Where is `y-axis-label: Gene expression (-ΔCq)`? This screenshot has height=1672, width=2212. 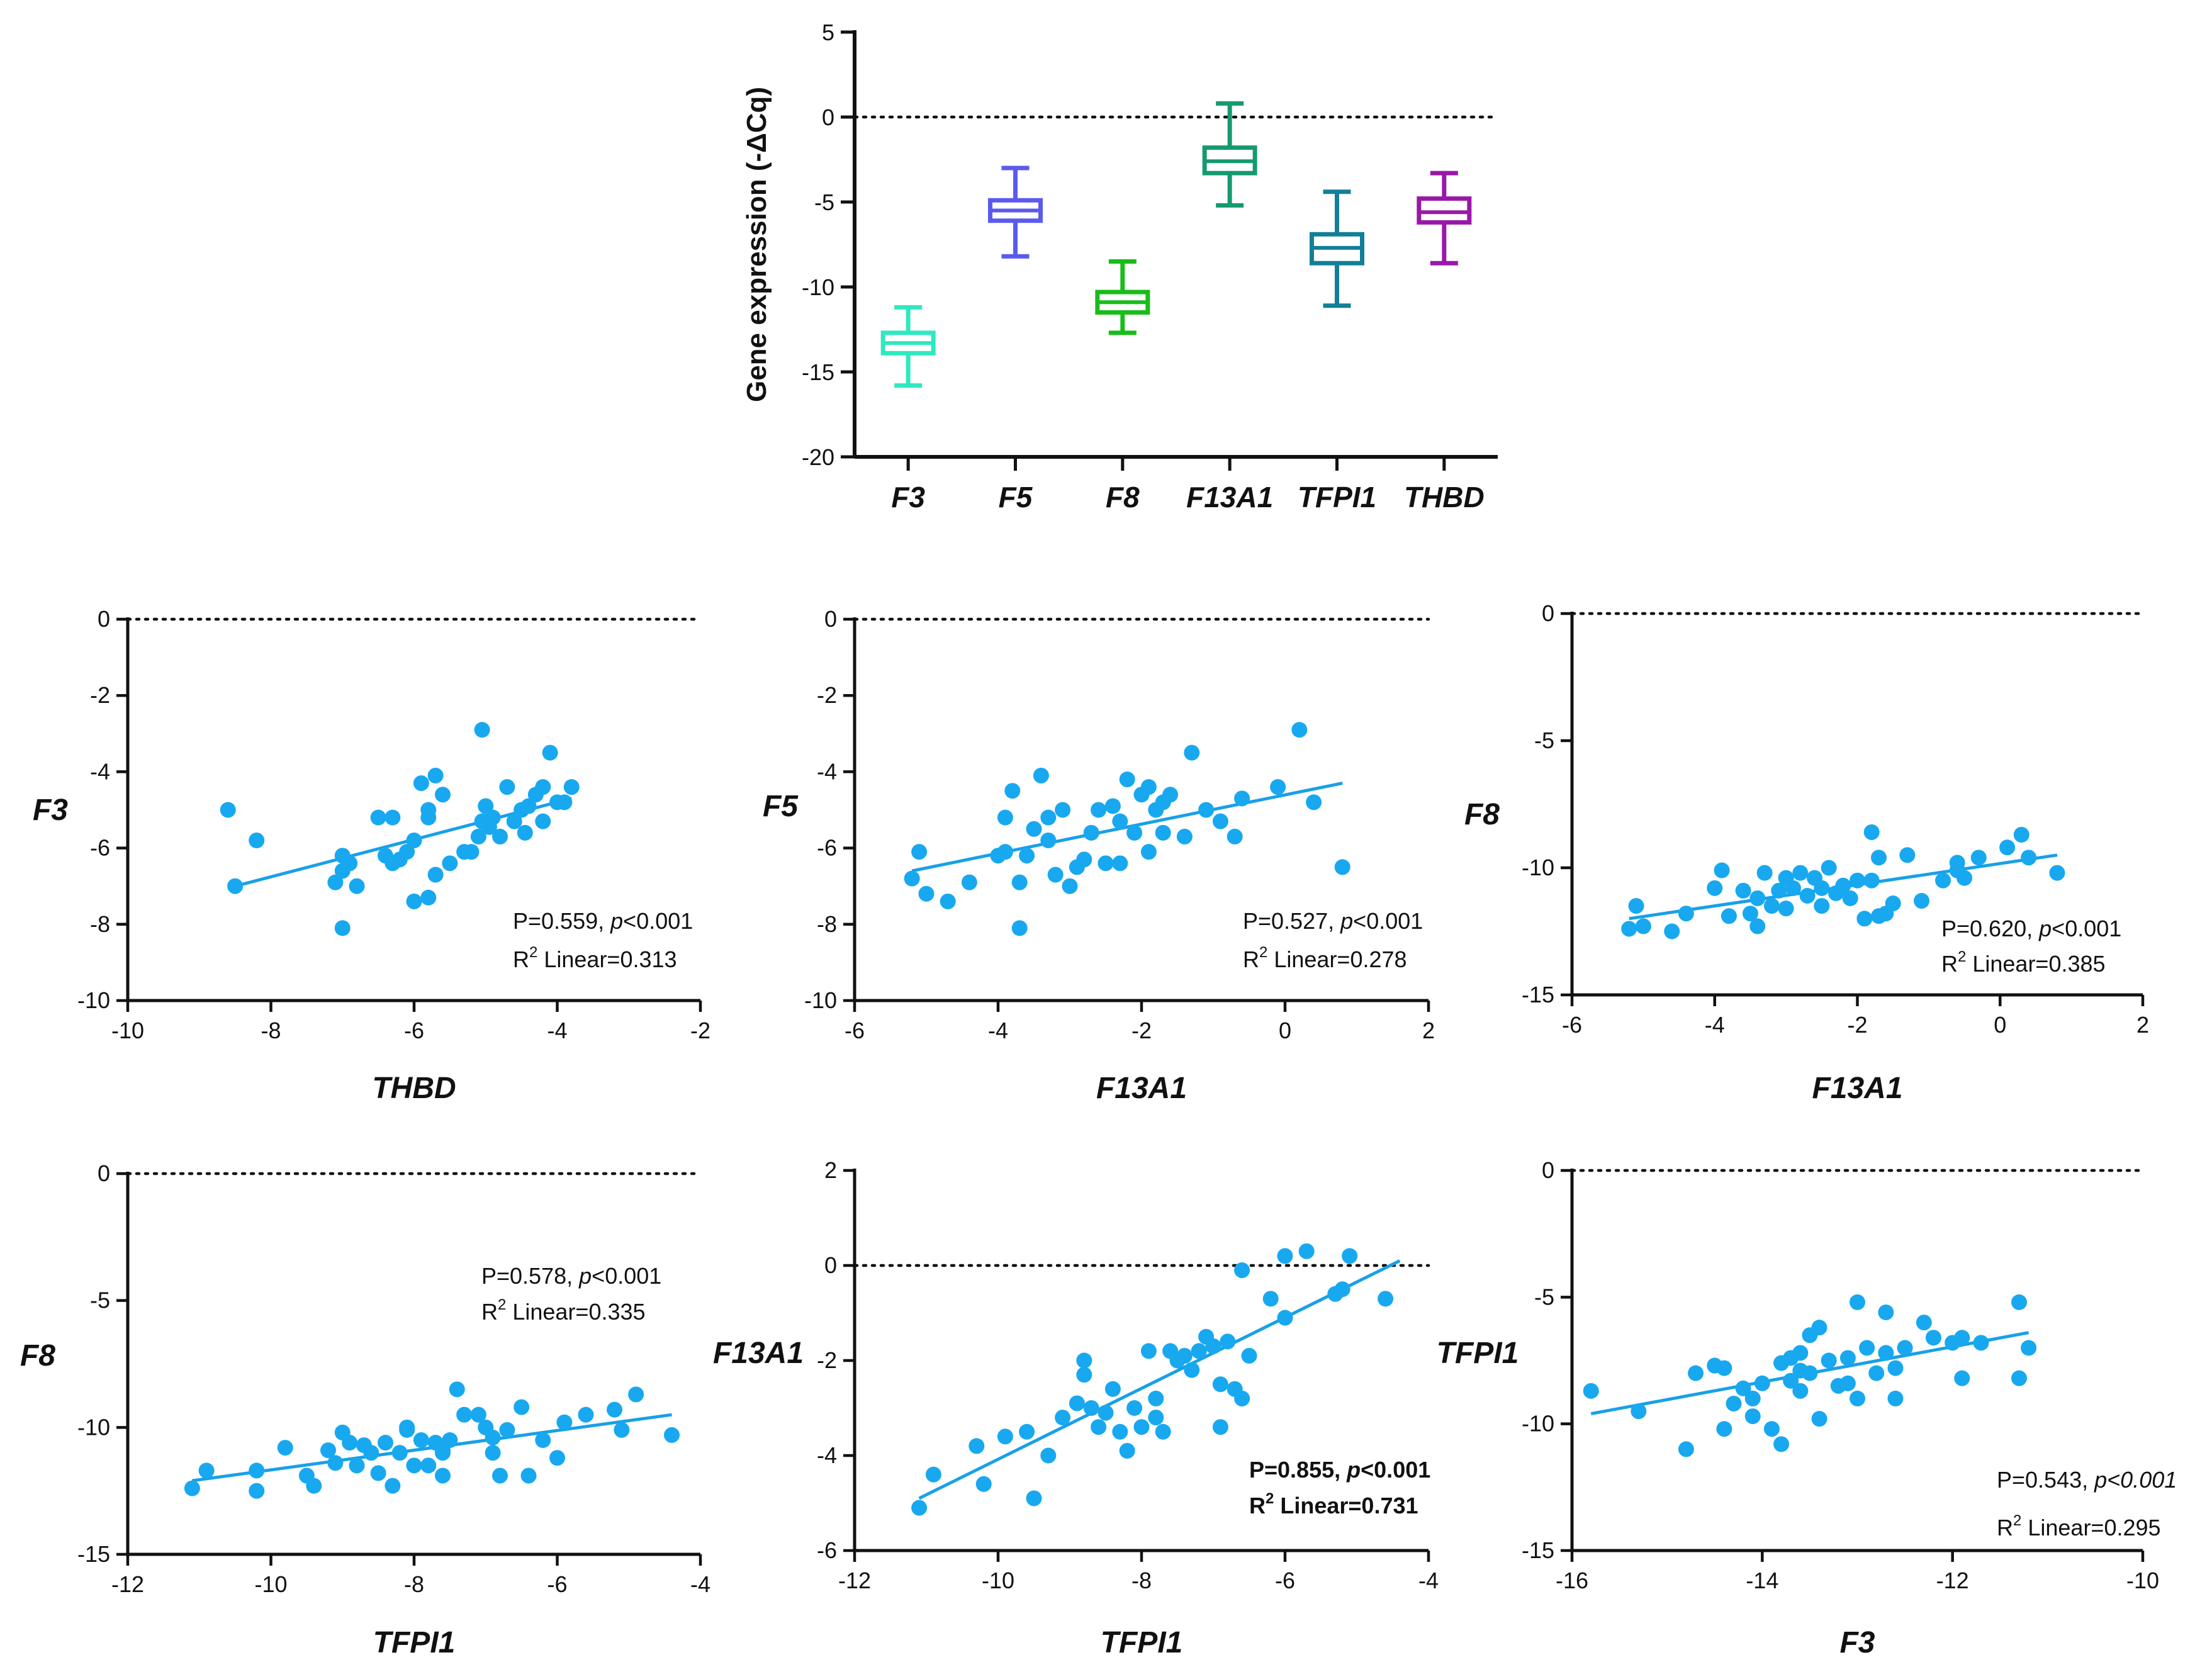 y-axis-label: Gene expression (-ΔCq) is located at coordinates (756, 244).